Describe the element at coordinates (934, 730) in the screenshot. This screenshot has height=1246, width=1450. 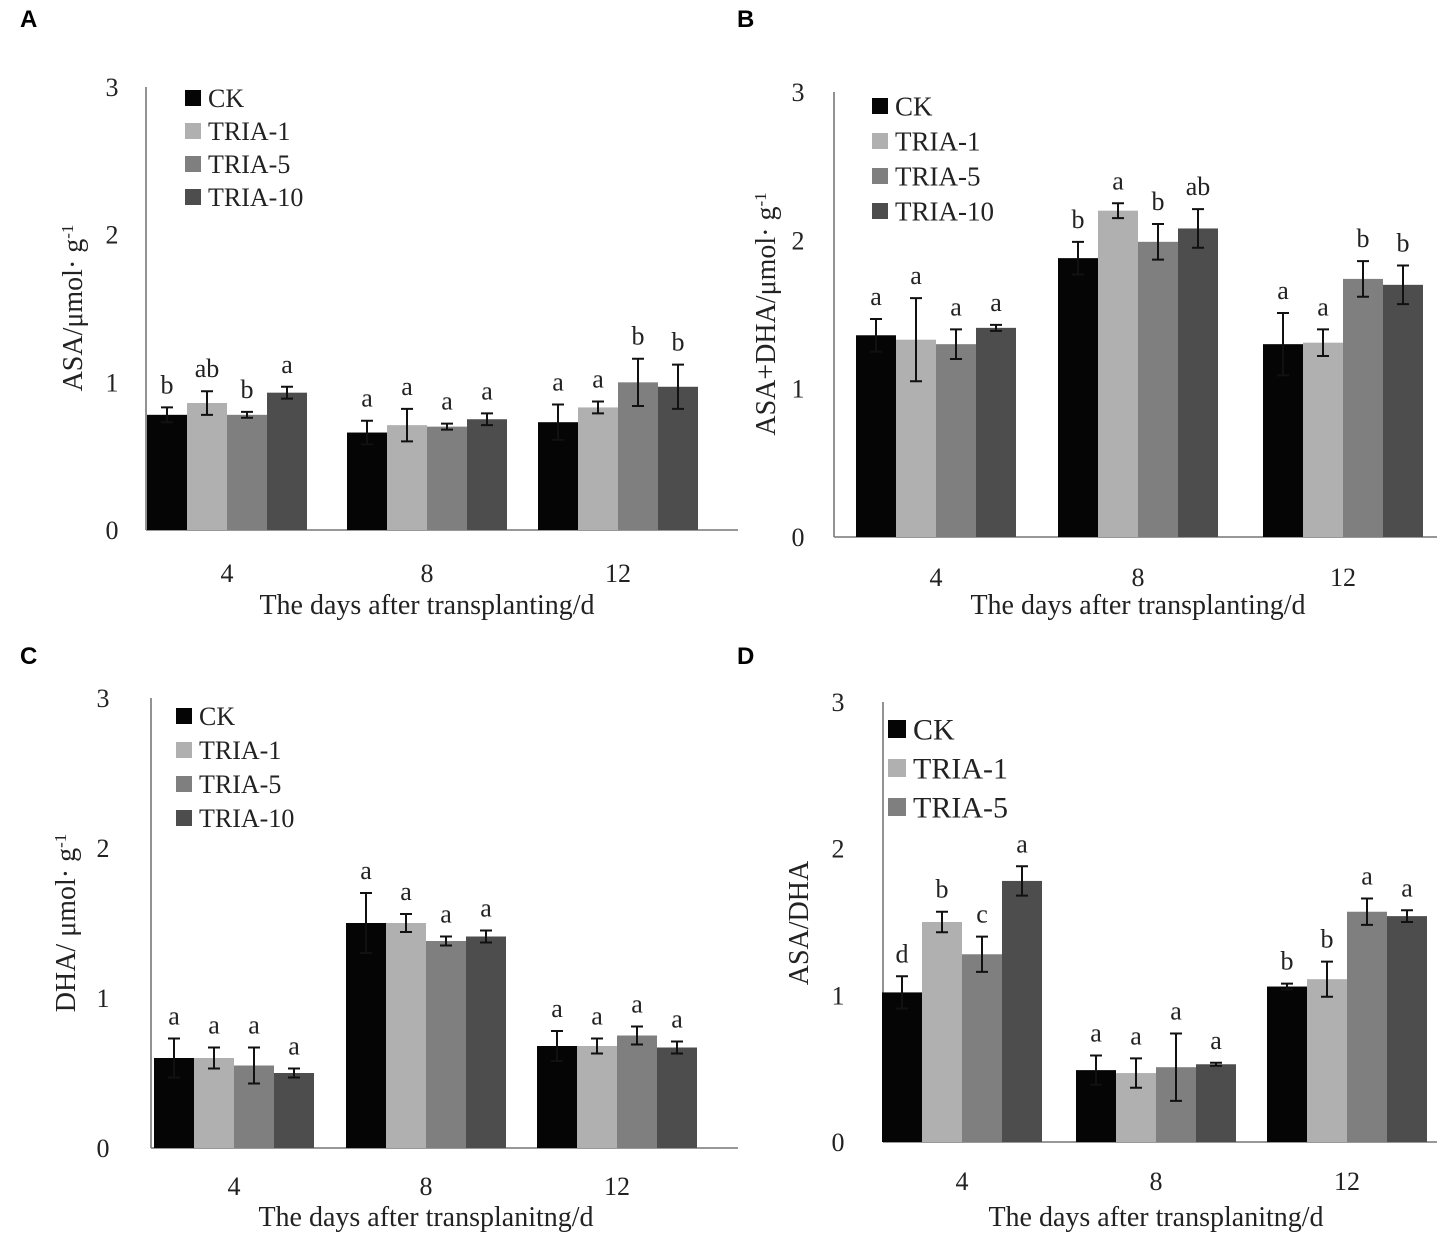
I see `legend-label: CK` at that location.